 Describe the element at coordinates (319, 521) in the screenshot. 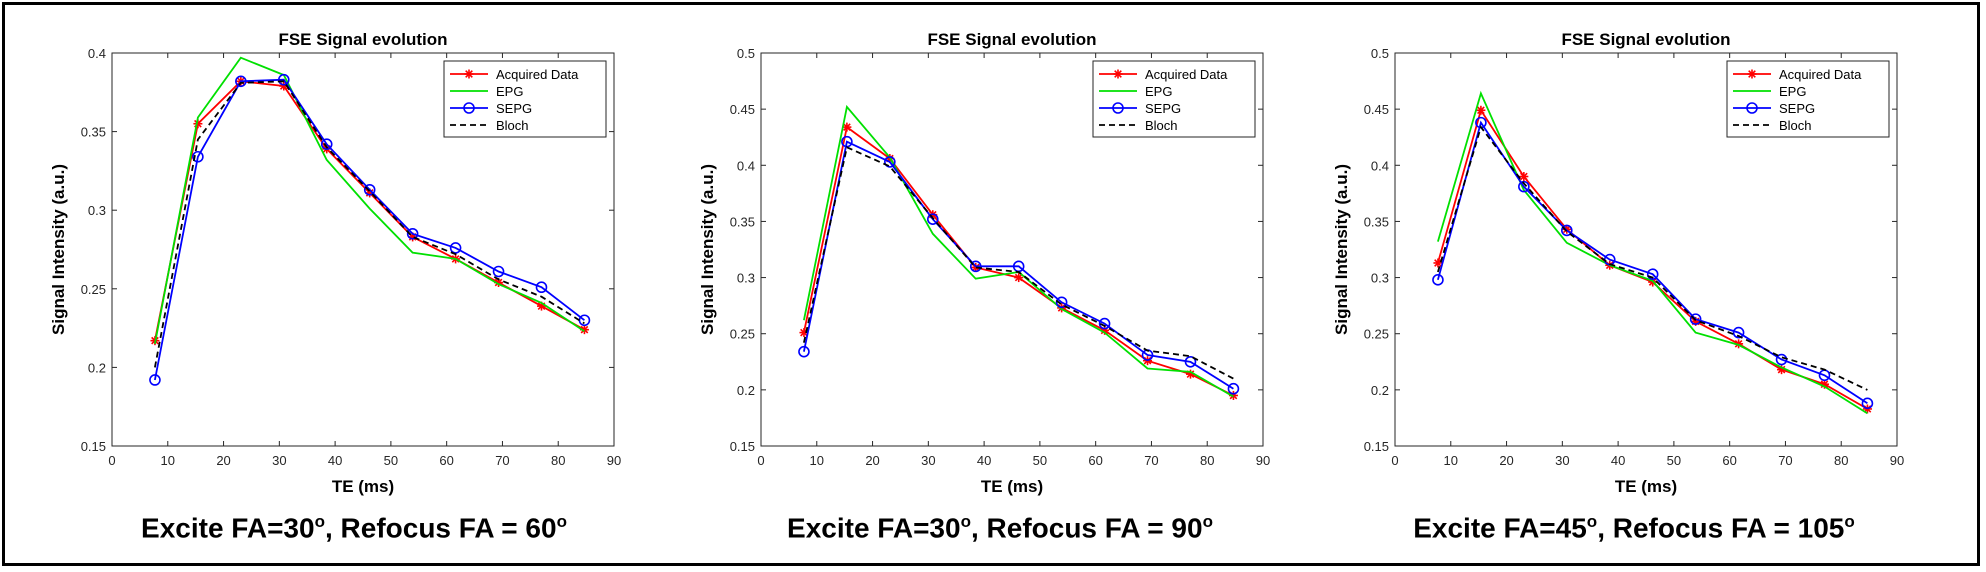

I see `caption-1-sup1: o` at that location.